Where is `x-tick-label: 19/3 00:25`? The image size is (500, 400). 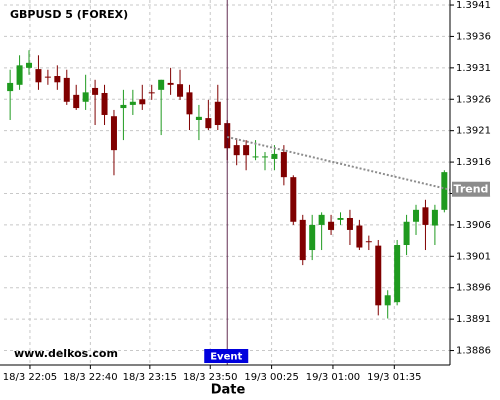 x-tick-label: 19/3 00:25 is located at coordinates (271, 377).